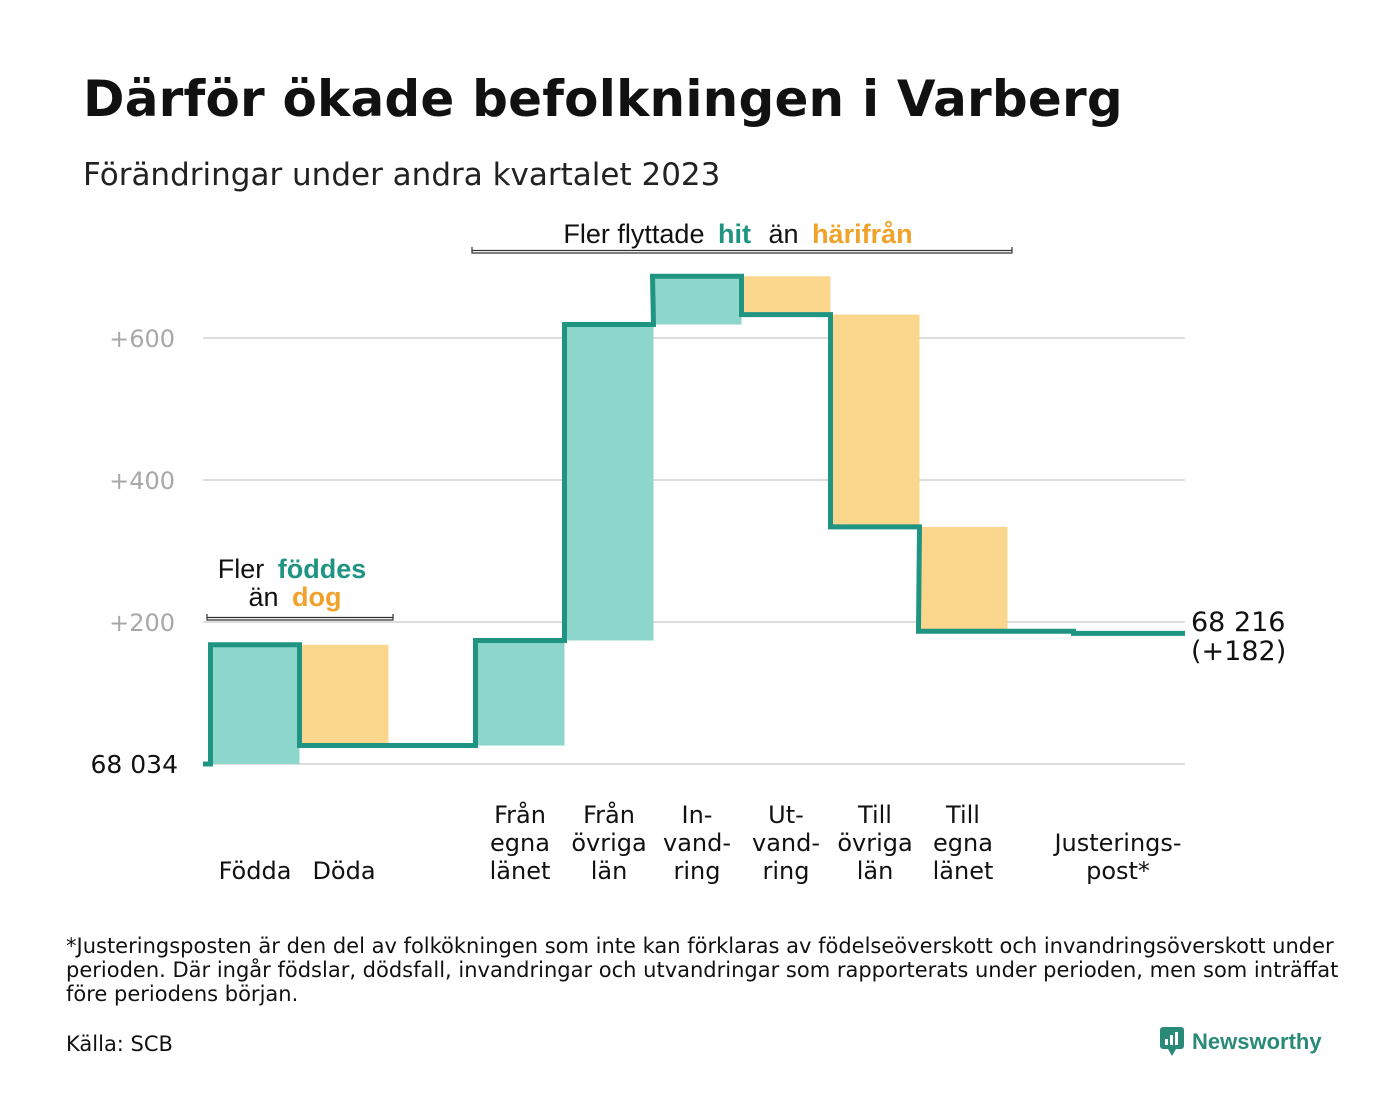  I want to click on moves-annotation-hi2: härifrån, so click(862, 234).